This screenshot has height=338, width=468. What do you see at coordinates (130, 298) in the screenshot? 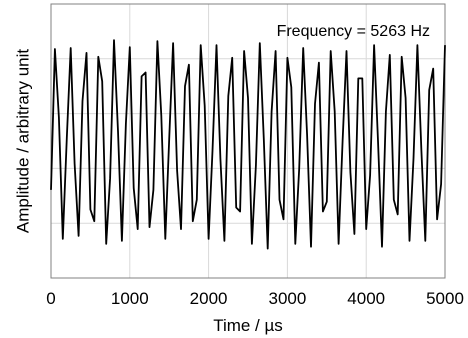
I see `x-tick-label: 1000` at bounding box center [130, 298].